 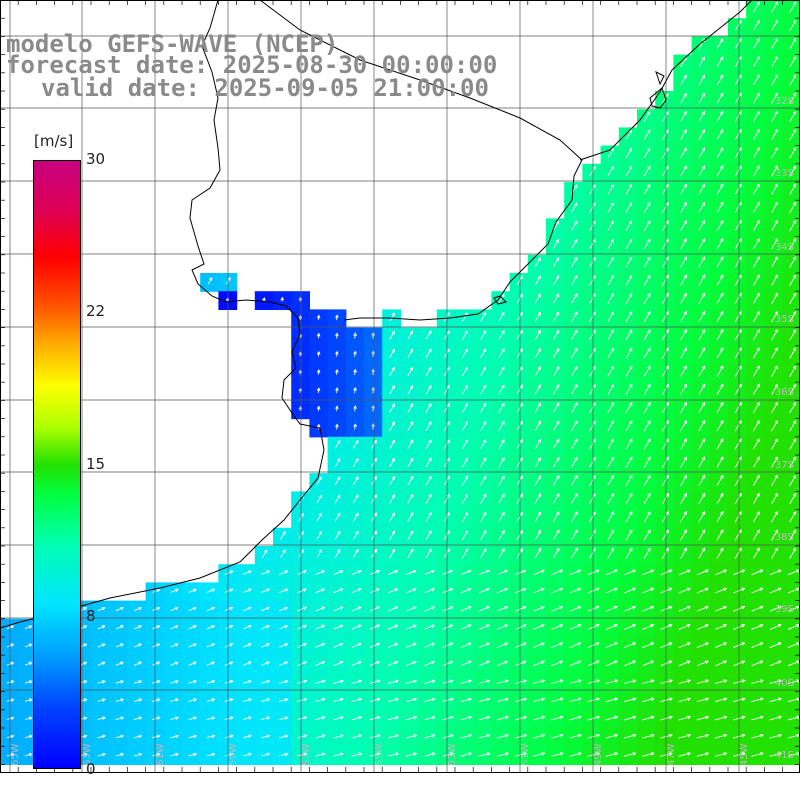 I want to click on lat-label: 32S, so click(x=784, y=101).